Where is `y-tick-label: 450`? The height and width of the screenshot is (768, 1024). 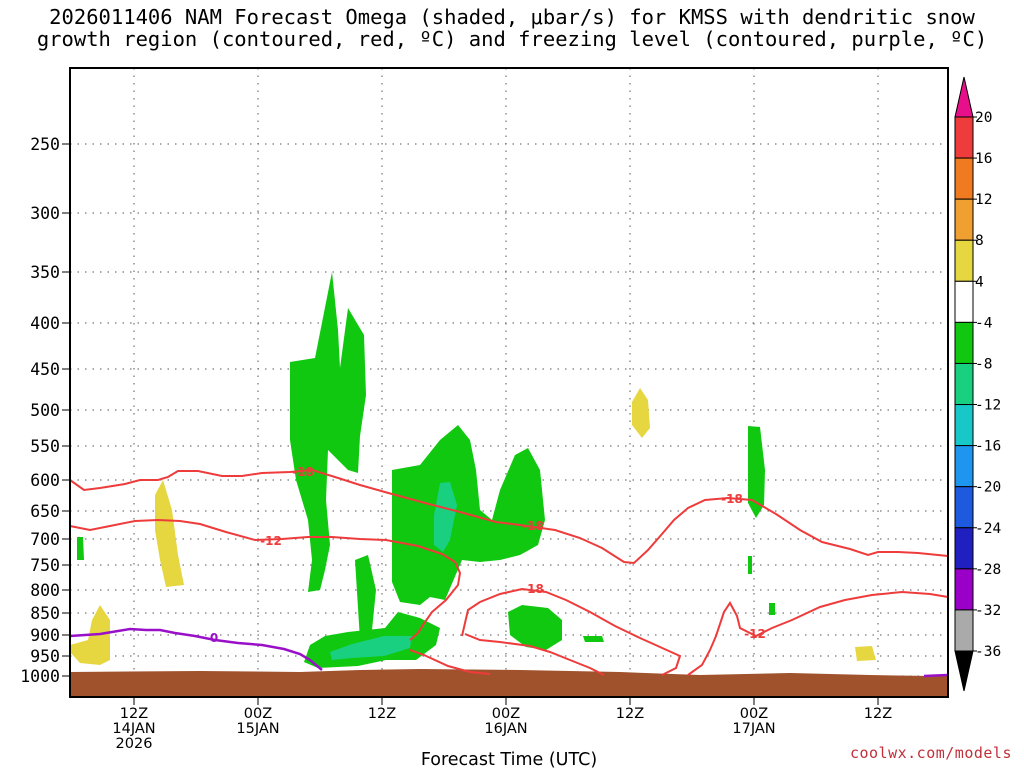 y-tick-label: 450 is located at coordinates (45, 369).